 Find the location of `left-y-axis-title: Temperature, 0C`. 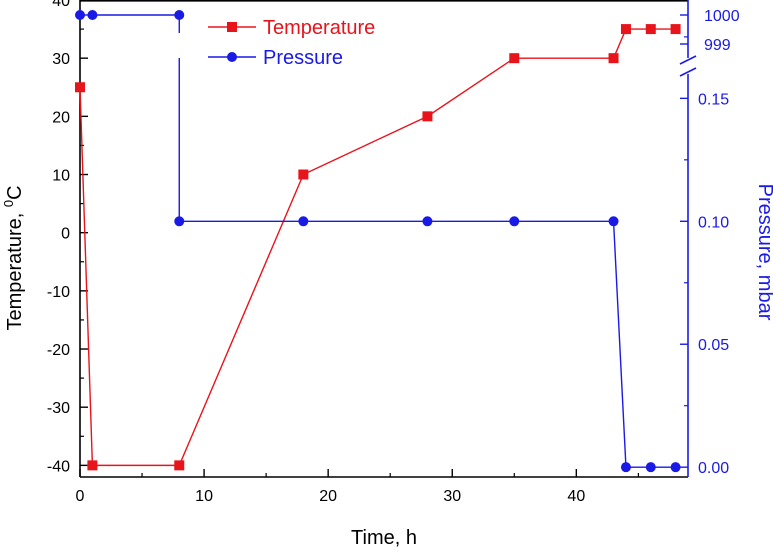

left-y-axis-title: Temperature, 0C is located at coordinates (13, 257).